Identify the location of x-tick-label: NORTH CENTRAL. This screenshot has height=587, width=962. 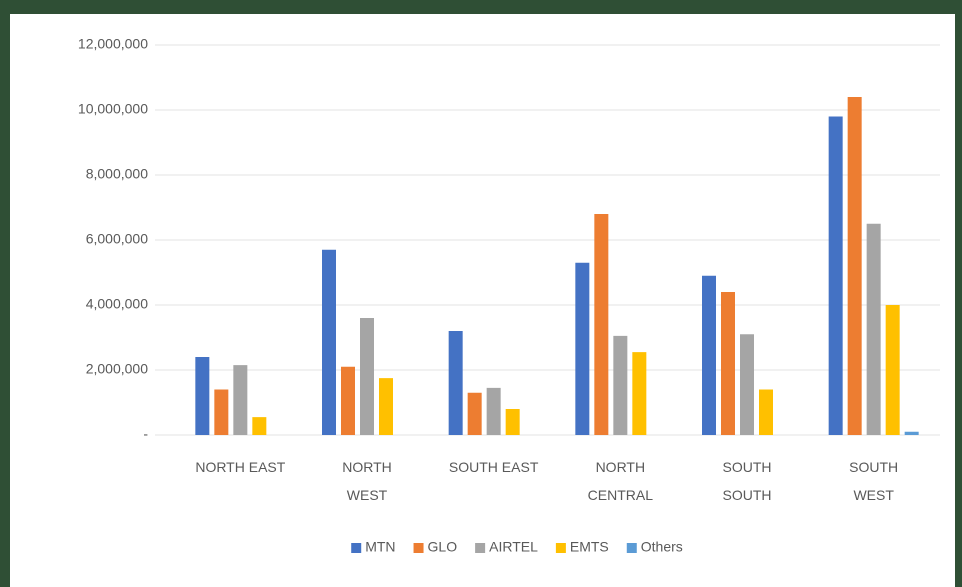
(621, 481).